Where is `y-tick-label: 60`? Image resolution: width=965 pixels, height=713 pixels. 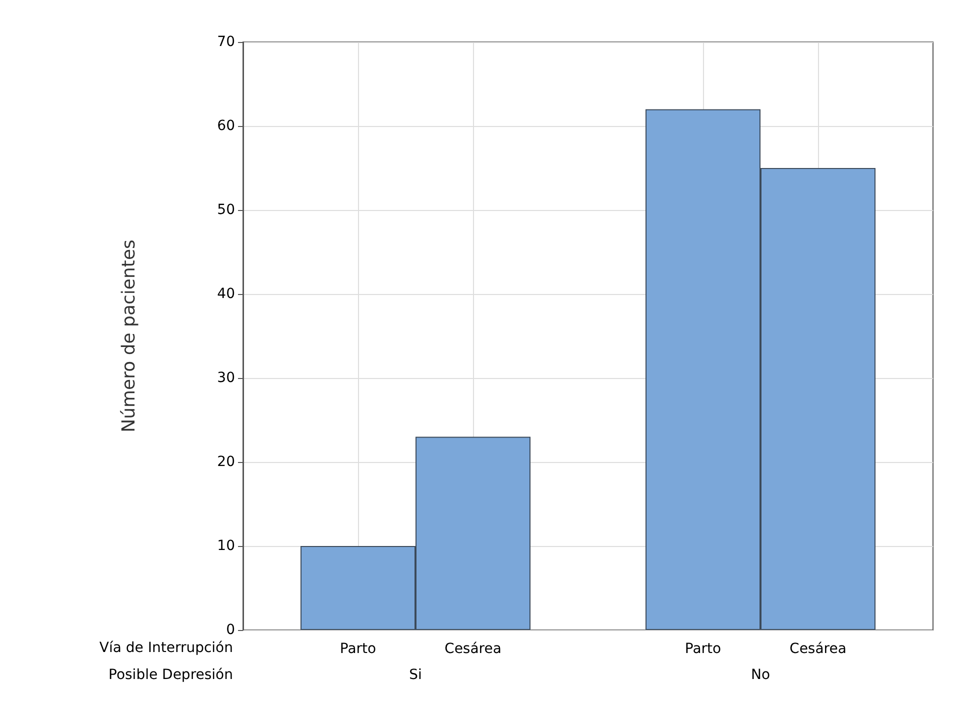 y-tick-label: 60 is located at coordinates (226, 126).